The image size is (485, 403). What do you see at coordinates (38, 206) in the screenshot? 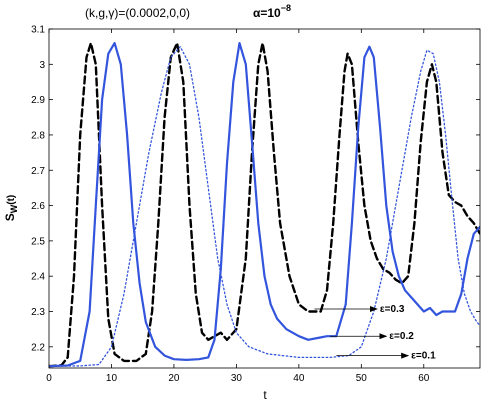
I see `y-tick-label: 2.6` at bounding box center [38, 206].